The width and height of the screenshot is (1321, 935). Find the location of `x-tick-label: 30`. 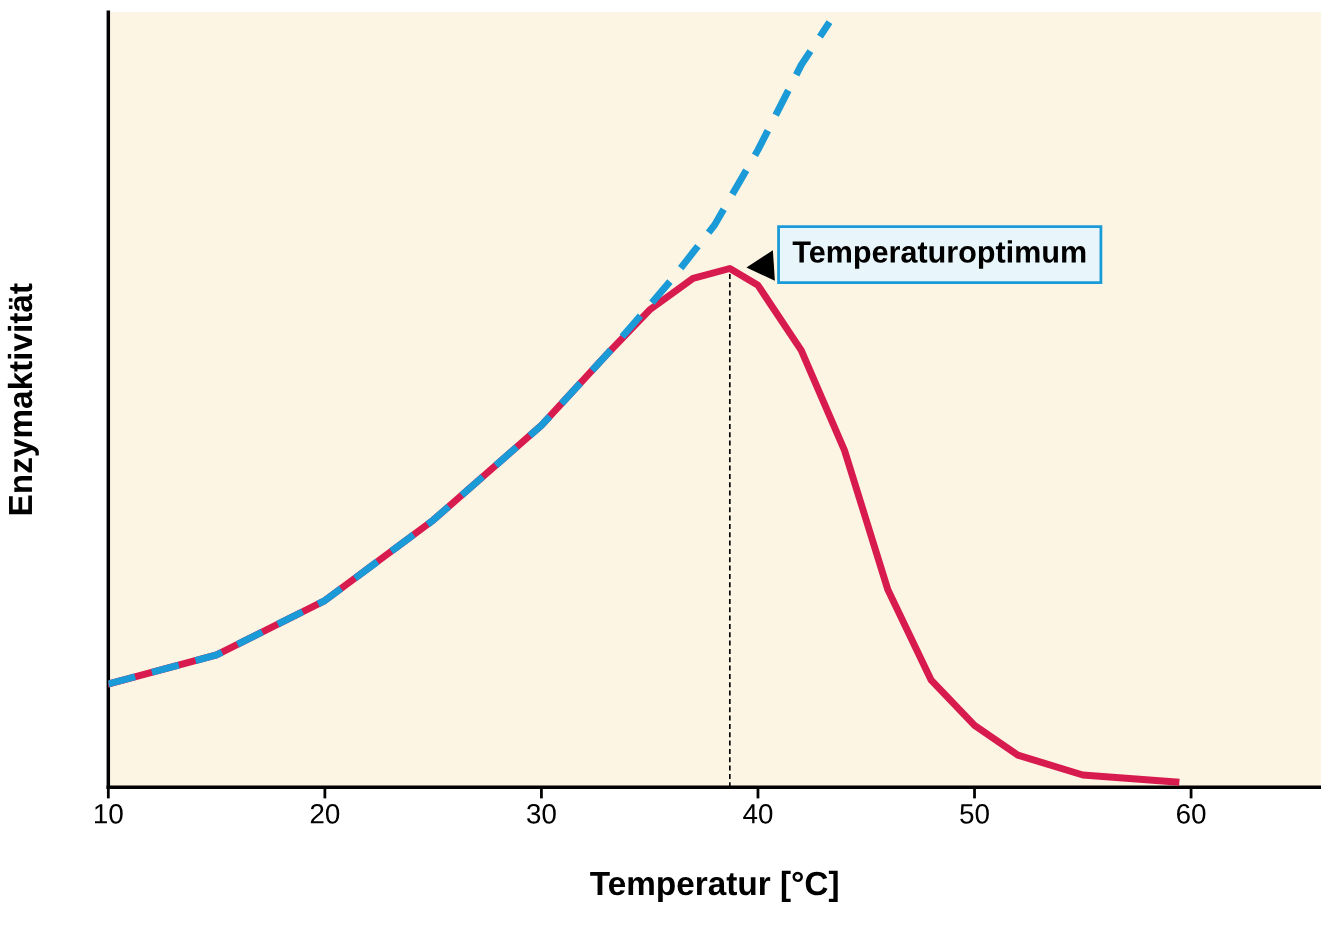

x-tick-label: 30 is located at coordinates (541, 813).